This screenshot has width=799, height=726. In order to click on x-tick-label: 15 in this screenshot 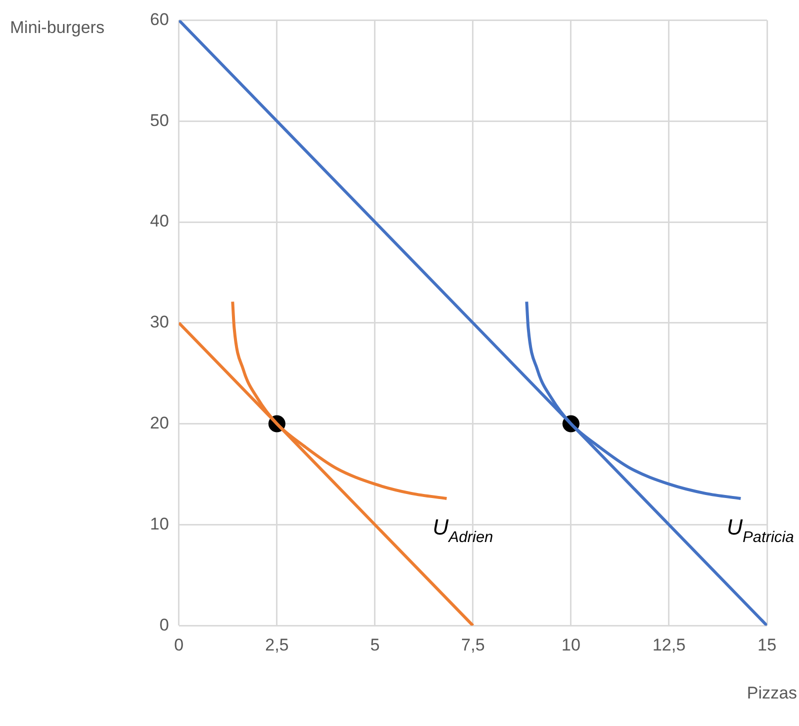, I will do `click(767, 644)`.